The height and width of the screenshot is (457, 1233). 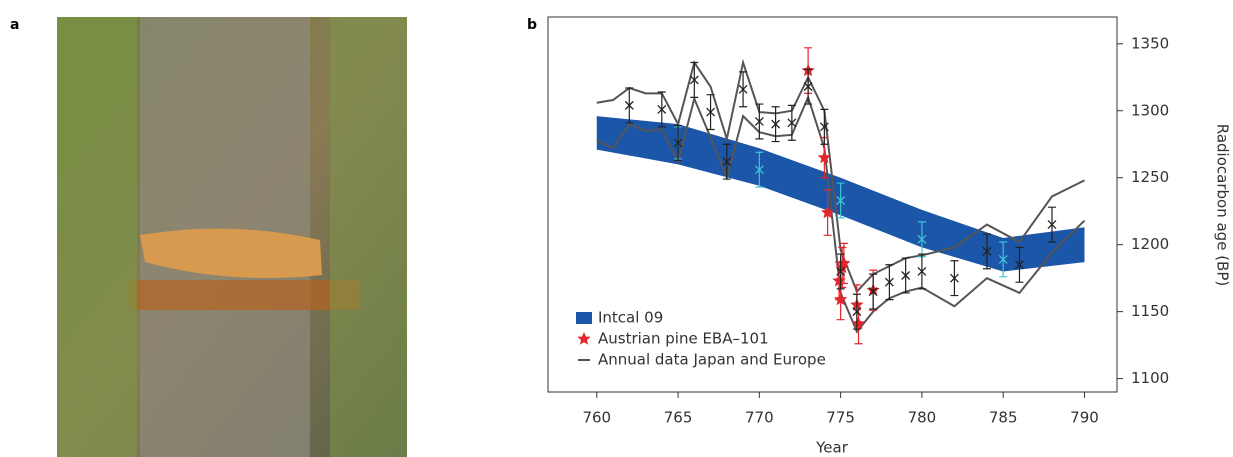 What do you see at coordinates (1223, 205) in the screenshot?
I see `y-axis-label: Radiocarbon age (BP)` at bounding box center [1223, 205].